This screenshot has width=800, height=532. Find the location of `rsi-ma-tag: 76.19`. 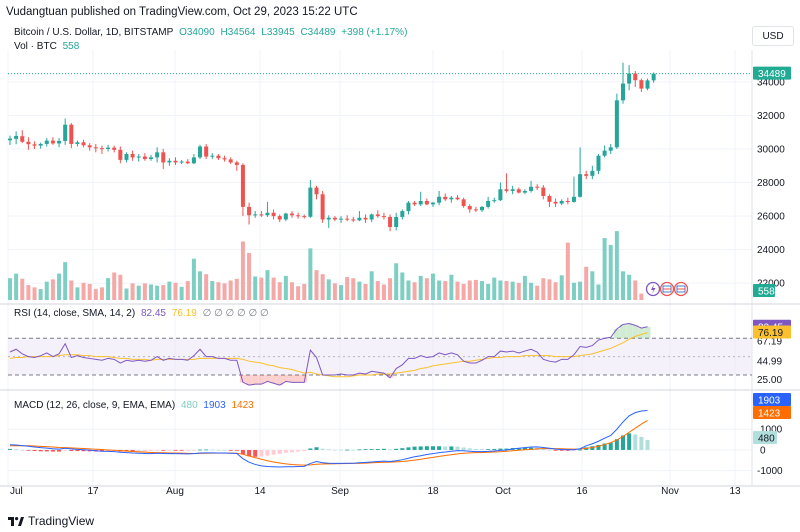

rsi-ma-tag: 76.19 is located at coordinates (770, 333).